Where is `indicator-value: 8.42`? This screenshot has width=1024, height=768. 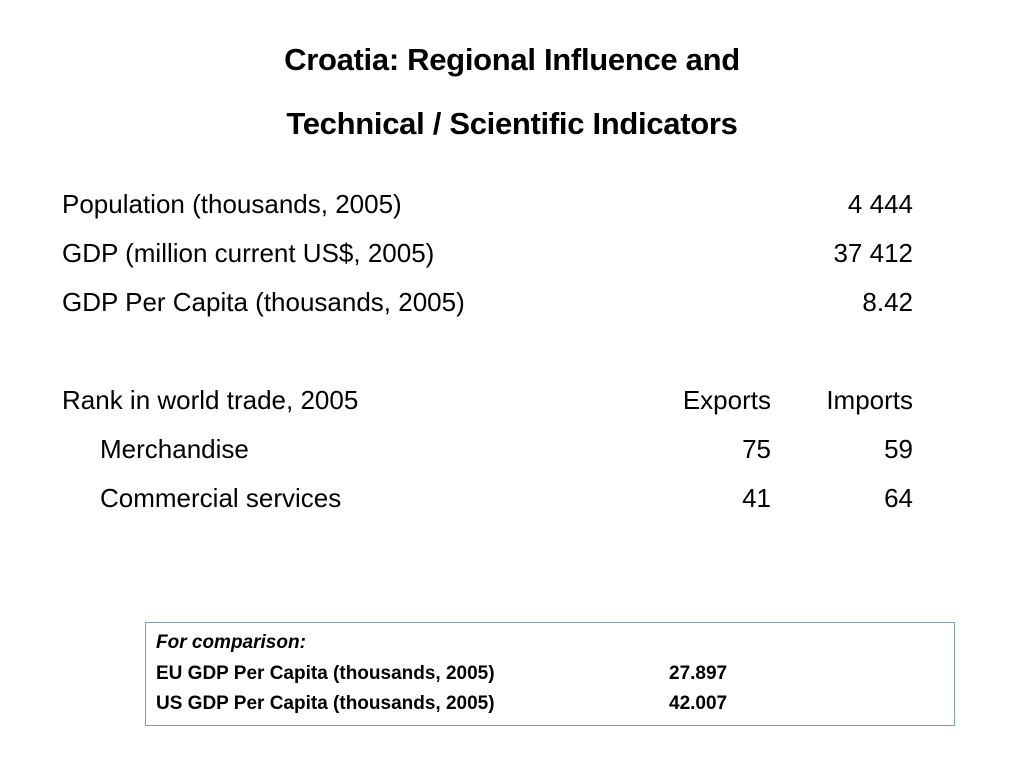
indicator-value: 8.42 is located at coordinates (887, 302).